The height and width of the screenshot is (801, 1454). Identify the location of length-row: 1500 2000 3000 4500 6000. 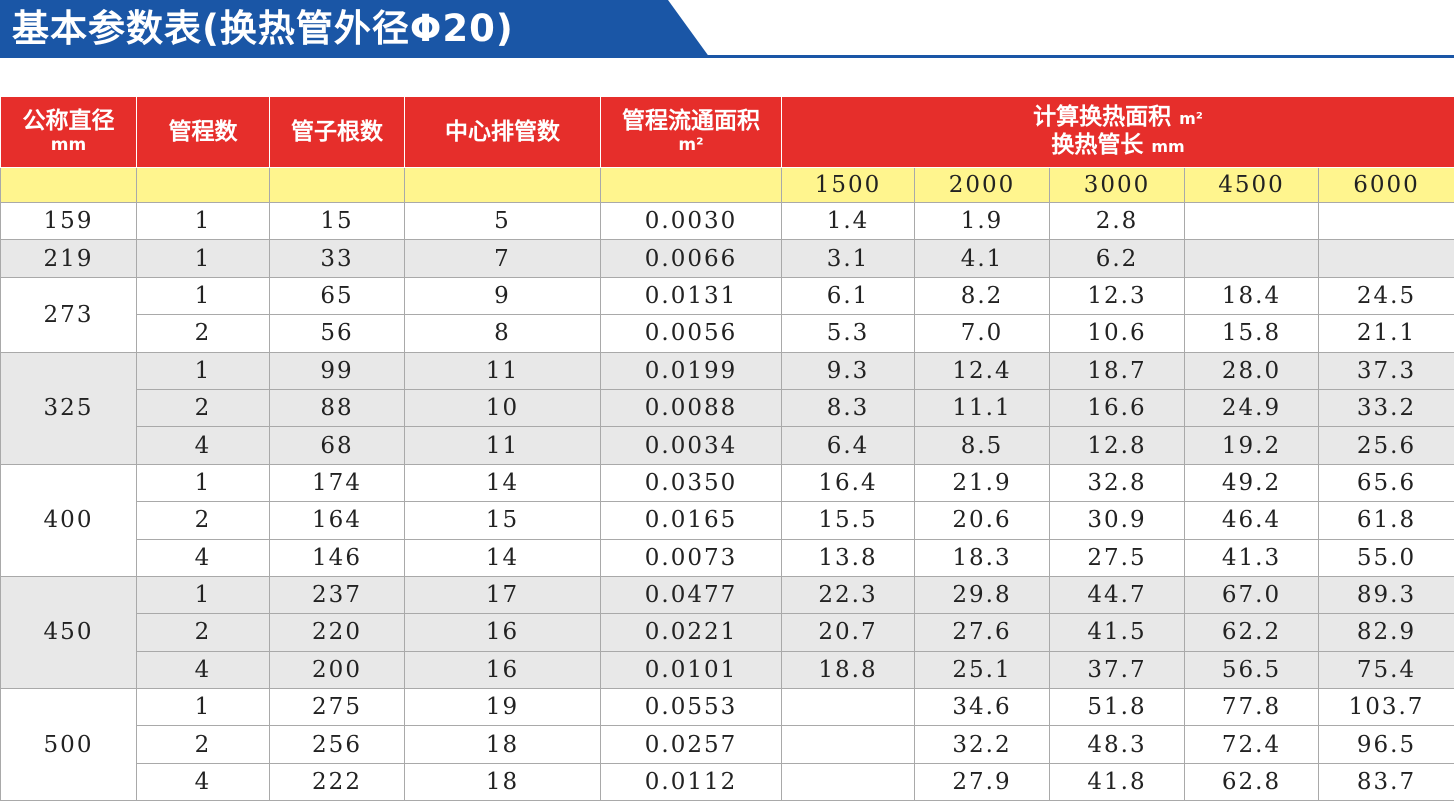
(727, 185).